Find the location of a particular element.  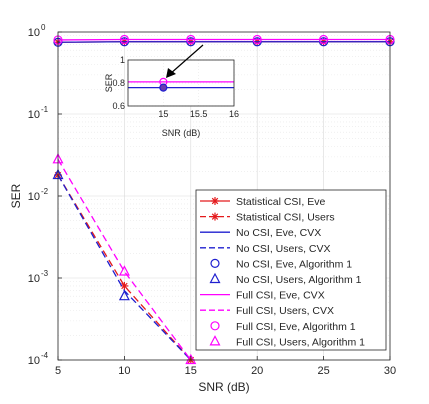

legend-entry: Statistical CSI, Eve is located at coordinates (262, 202).